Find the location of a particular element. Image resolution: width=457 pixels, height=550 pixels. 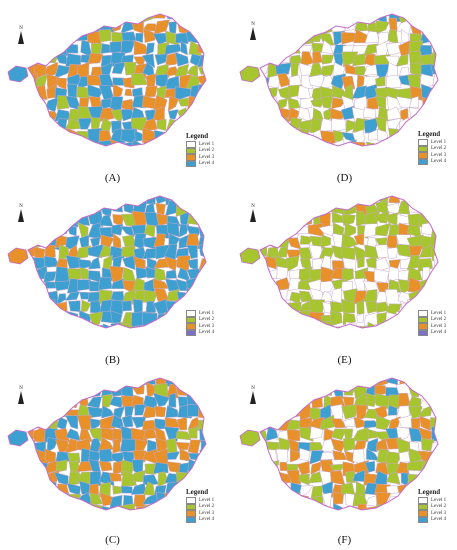

legend: Legend Level 1 Level 2 Level 3 Level 4 is located at coordinates (200, 149).